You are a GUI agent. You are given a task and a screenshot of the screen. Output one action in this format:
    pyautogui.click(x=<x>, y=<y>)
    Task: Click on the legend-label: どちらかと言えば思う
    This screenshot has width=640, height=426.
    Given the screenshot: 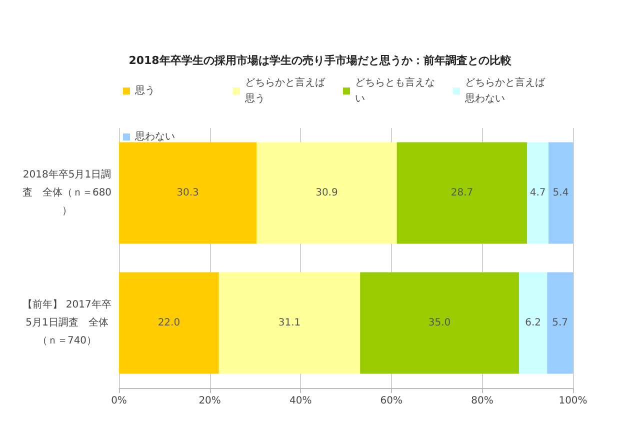 What is the action you would take?
    pyautogui.click(x=285, y=90)
    